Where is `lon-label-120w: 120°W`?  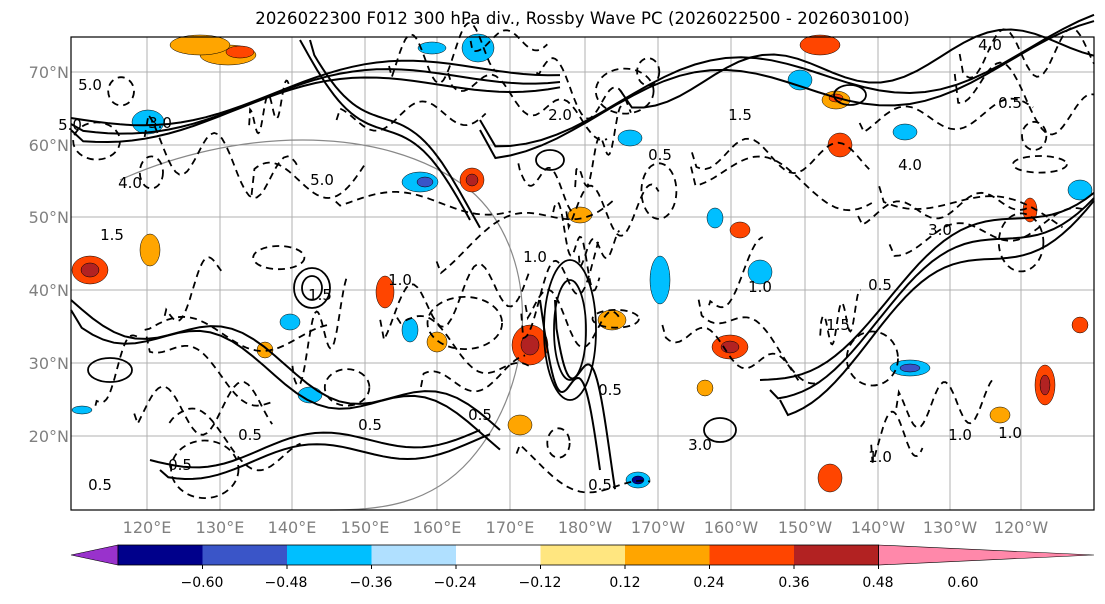
lon-label-120w: 120°W is located at coordinates (1021, 527).